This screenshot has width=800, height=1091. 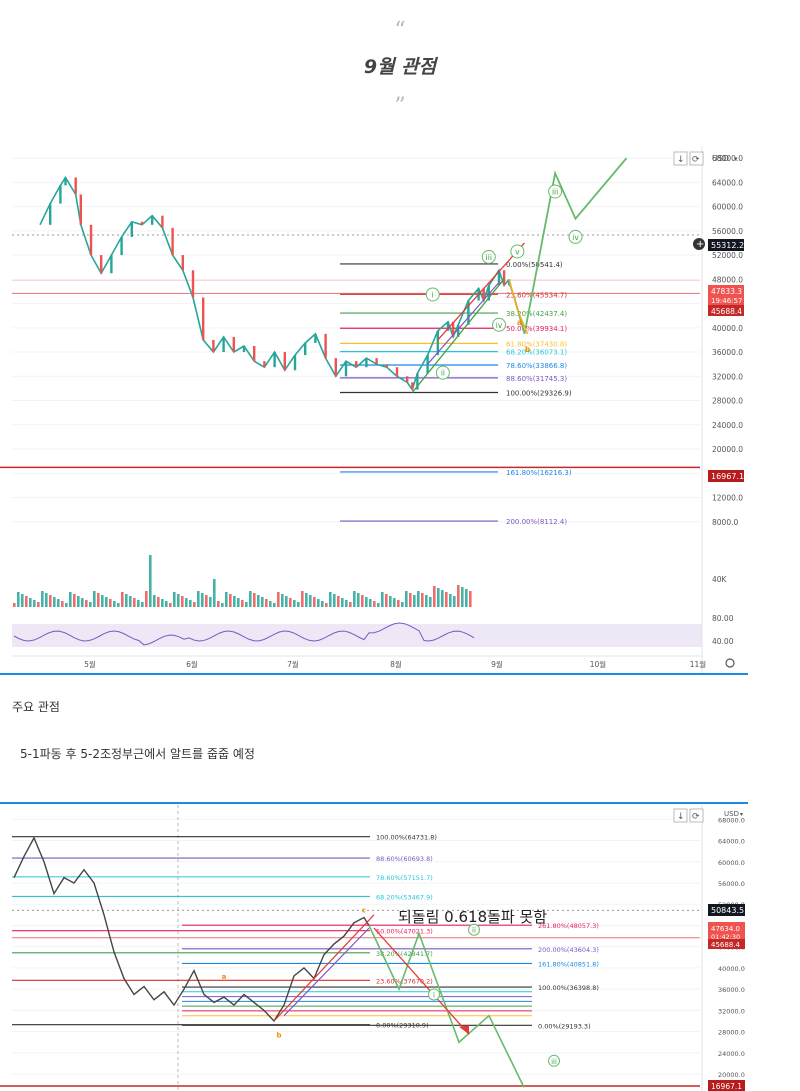 What do you see at coordinates (534, 265) in the screenshot?
I see `chart1-fib-label: 0.00%(50541.4)` at bounding box center [534, 265].